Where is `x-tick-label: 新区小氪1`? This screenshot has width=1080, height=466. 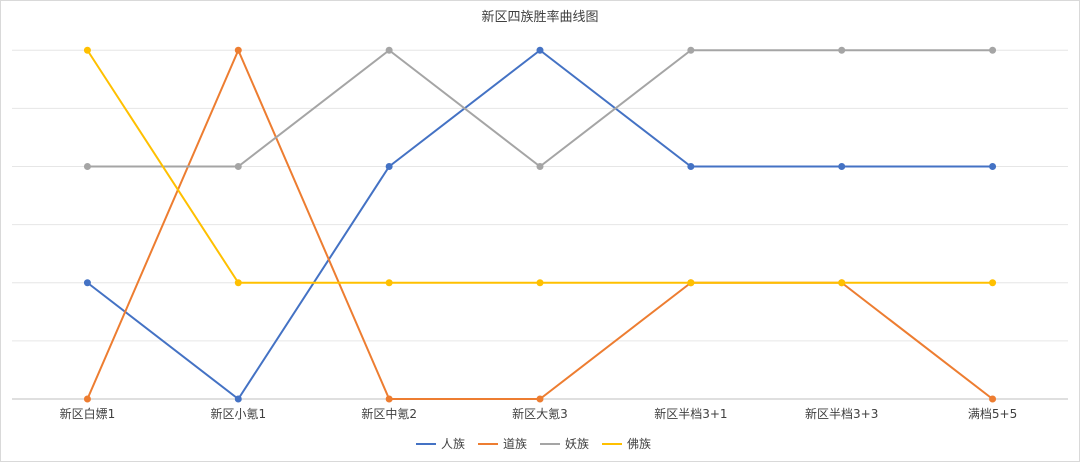 x-tick-label: 新区小氪1 is located at coordinates (238, 413).